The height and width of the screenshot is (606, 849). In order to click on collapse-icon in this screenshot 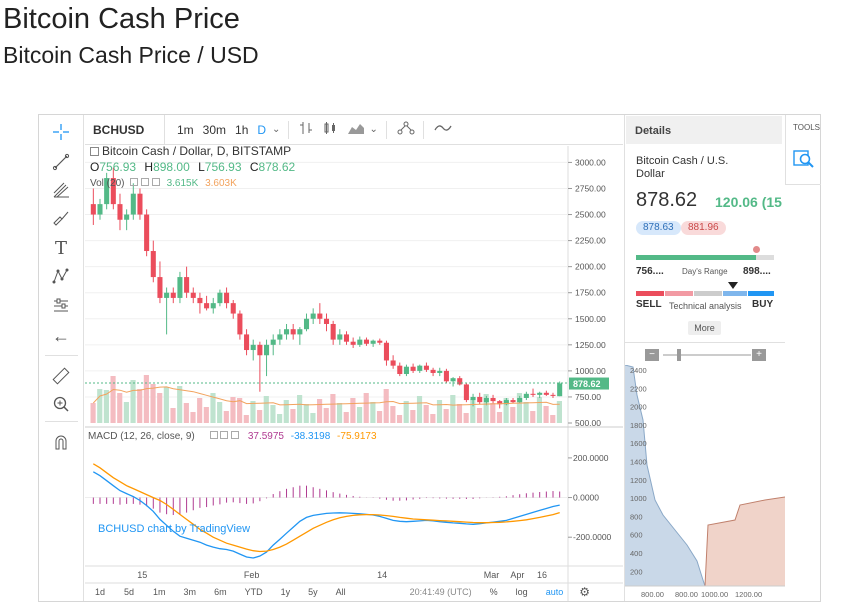, I will do `click(94, 151)`.